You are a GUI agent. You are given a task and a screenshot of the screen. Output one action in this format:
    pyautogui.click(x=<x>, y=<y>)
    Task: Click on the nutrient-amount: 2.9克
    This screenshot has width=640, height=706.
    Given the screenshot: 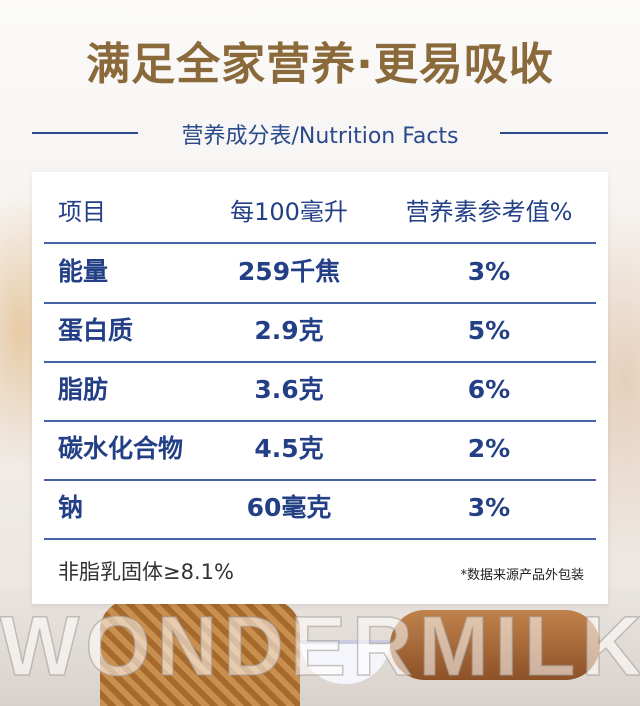 What is the action you would take?
    pyautogui.click(x=289, y=330)
    